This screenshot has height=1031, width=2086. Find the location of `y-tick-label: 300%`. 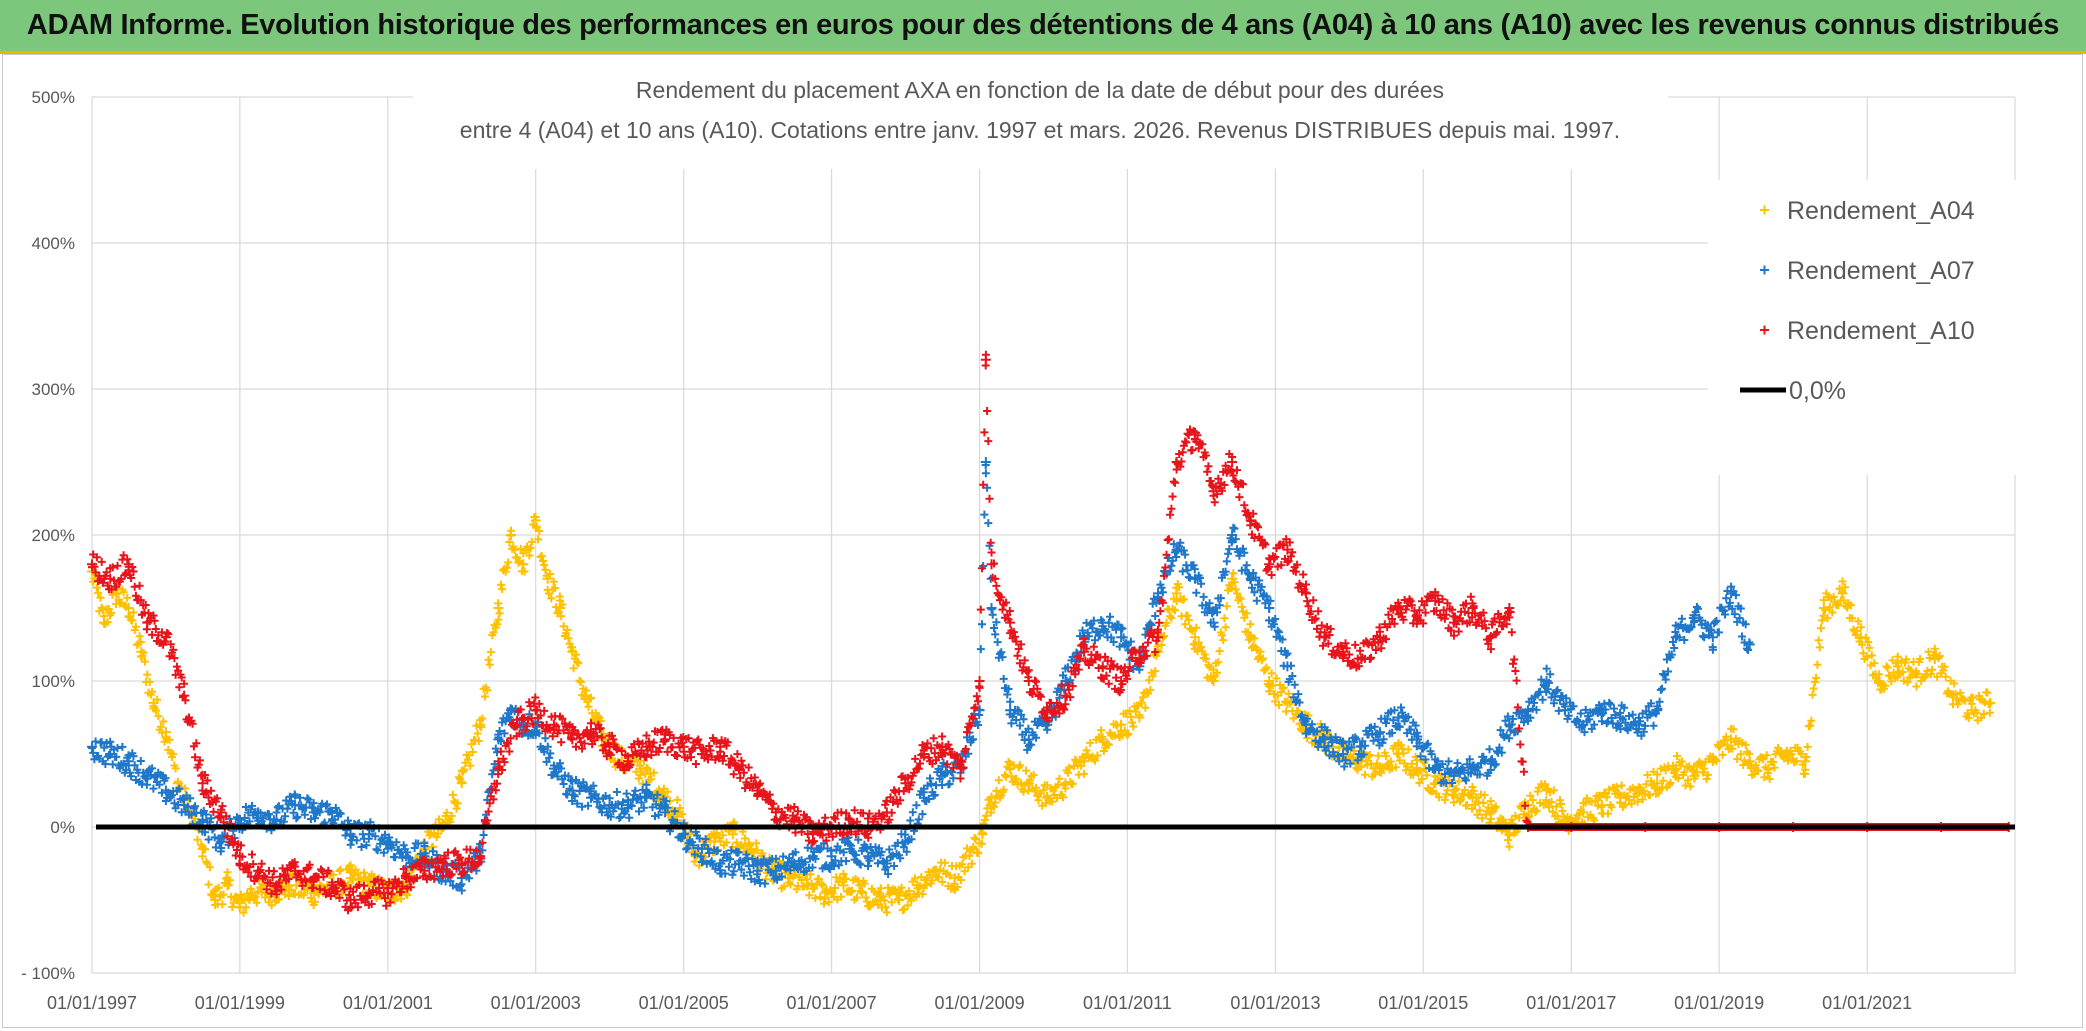

y-tick-label: 300% is located at coordinates (53, 389).